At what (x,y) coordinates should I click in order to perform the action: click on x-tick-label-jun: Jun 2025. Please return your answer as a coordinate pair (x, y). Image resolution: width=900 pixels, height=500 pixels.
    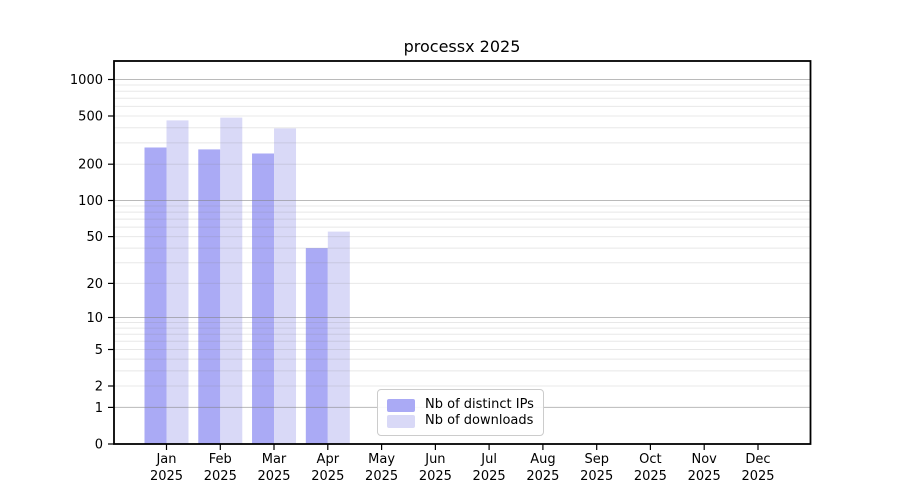
    Looking at the image, I should click on (435, 468).